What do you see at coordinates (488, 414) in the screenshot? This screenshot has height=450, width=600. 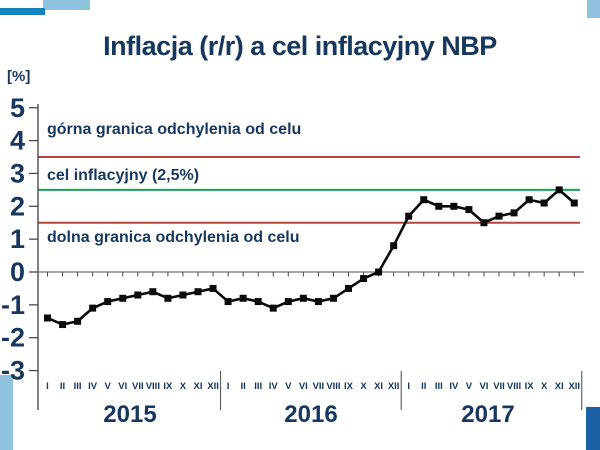 I see `x-axis-year-label-2017: 2017` at bounding box center [488, 414].